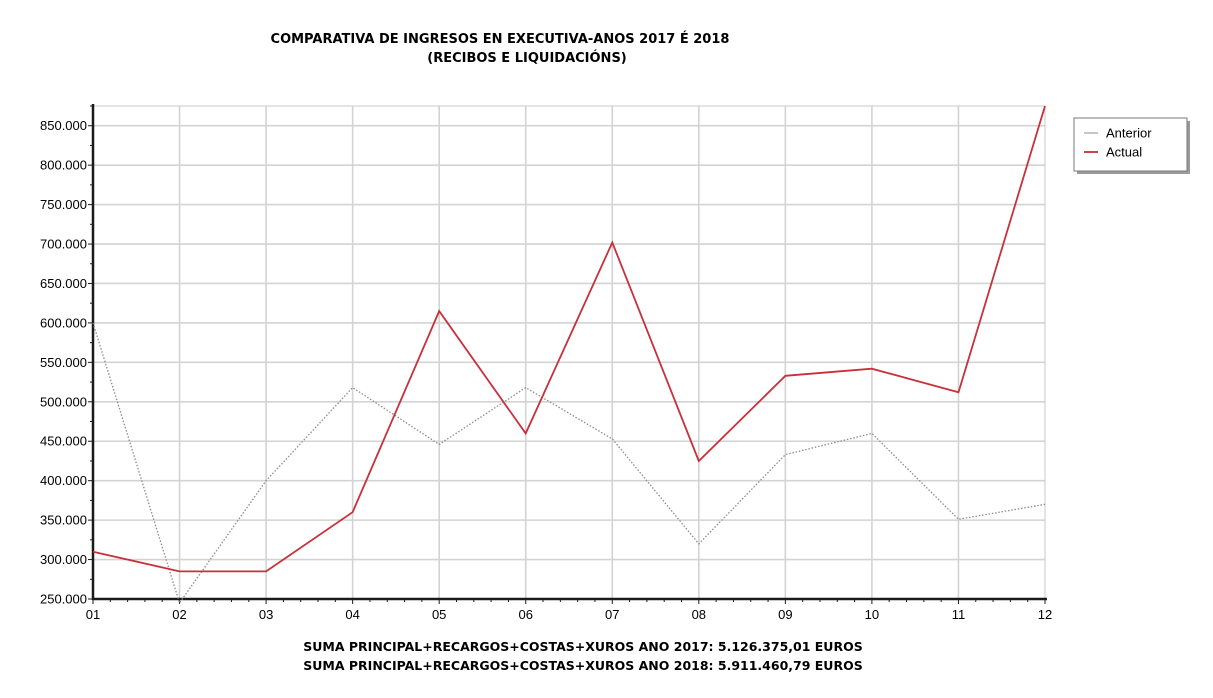  Describe the element at coordinates (266, 614) in the screenshot. I see `x-tick-label: 03` at that location.